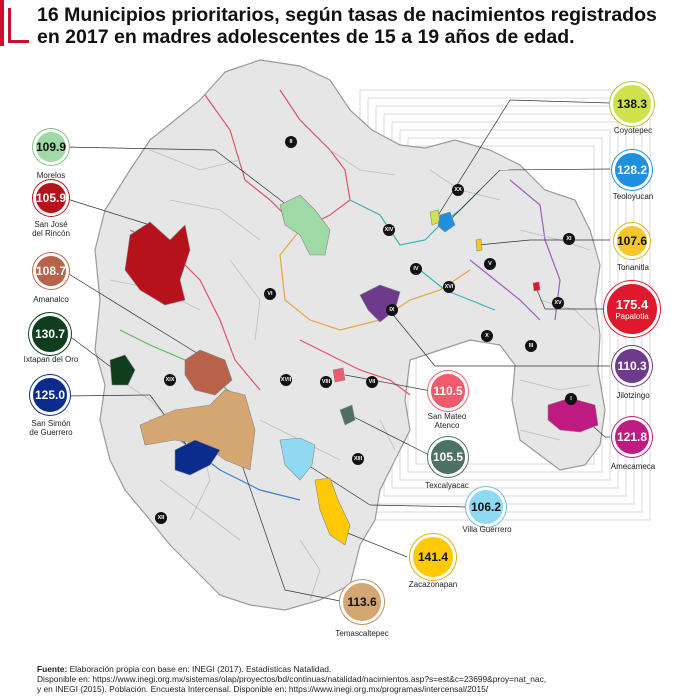 The image size is (700, 700). I want to click on bubble-papalotla: 175.4 Papalotla, so click(632, 309).